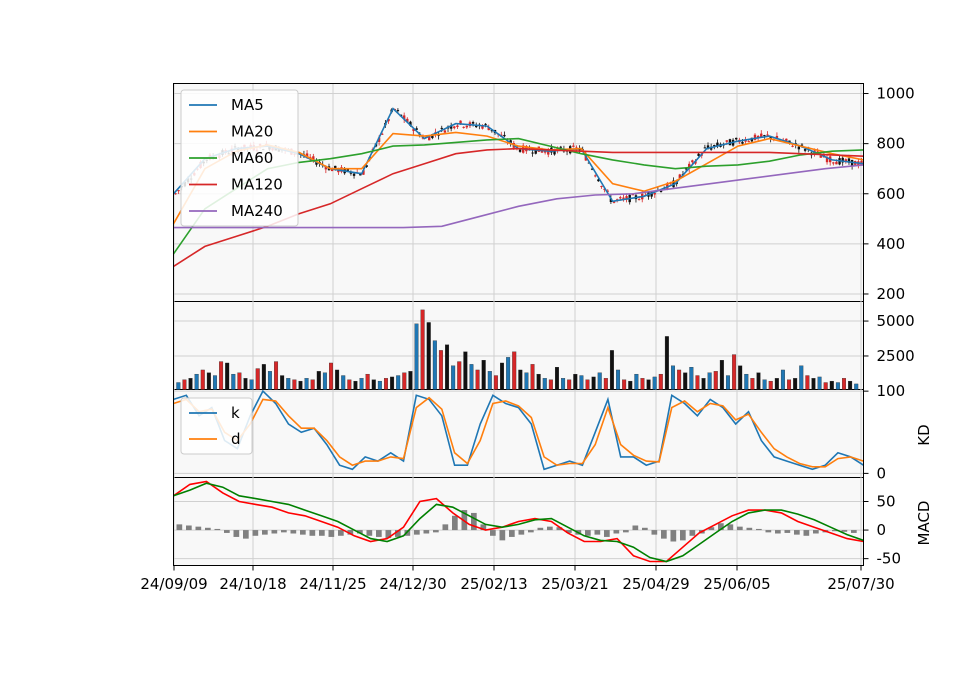  Describe the element at coordinates (655, 584) in the screenshot. I see `x-tick-label: 25/04/29` at that location.